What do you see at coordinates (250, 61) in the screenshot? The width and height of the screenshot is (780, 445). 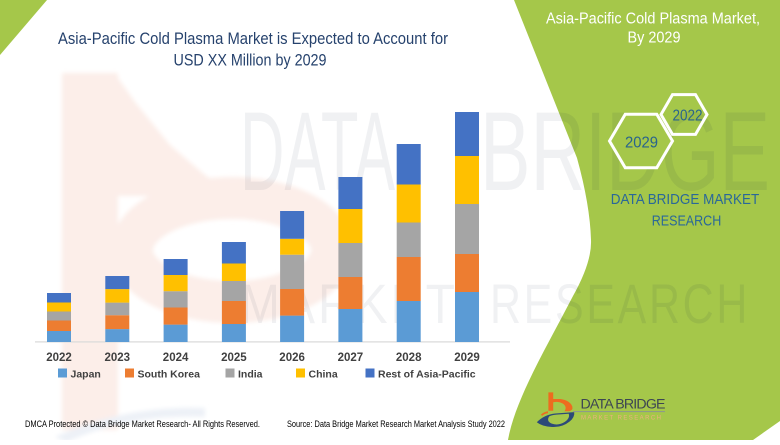 I see `svg-text: USD XX Million by 2029` at bounding box center [250, 61].